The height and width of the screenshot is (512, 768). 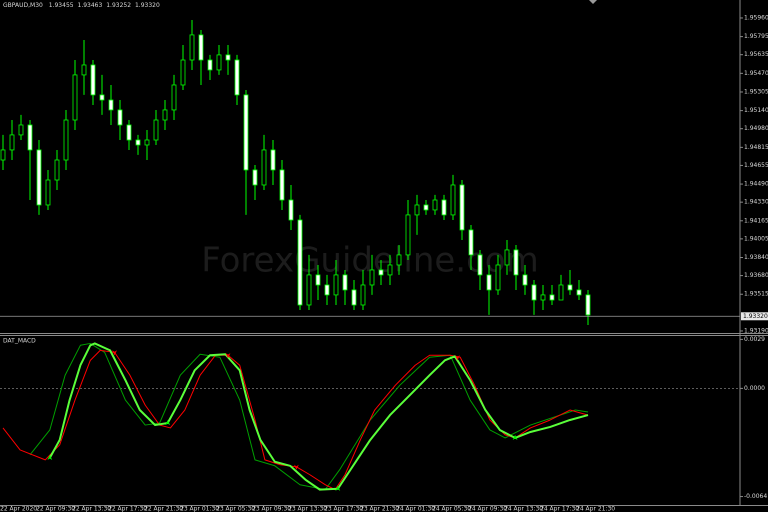 I want to click on y-tick-label: 1.94980, so click(x=756, y=128).